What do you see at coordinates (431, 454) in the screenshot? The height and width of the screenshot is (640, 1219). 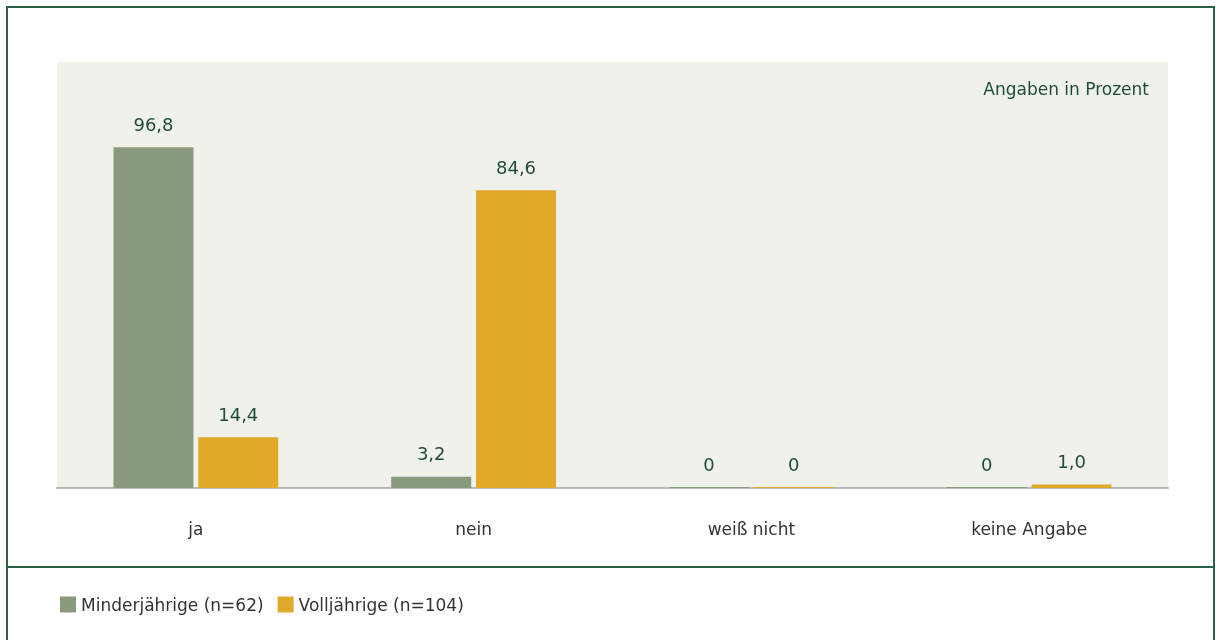 I see `data-label: 3,2` at bounding box center [431, 454].